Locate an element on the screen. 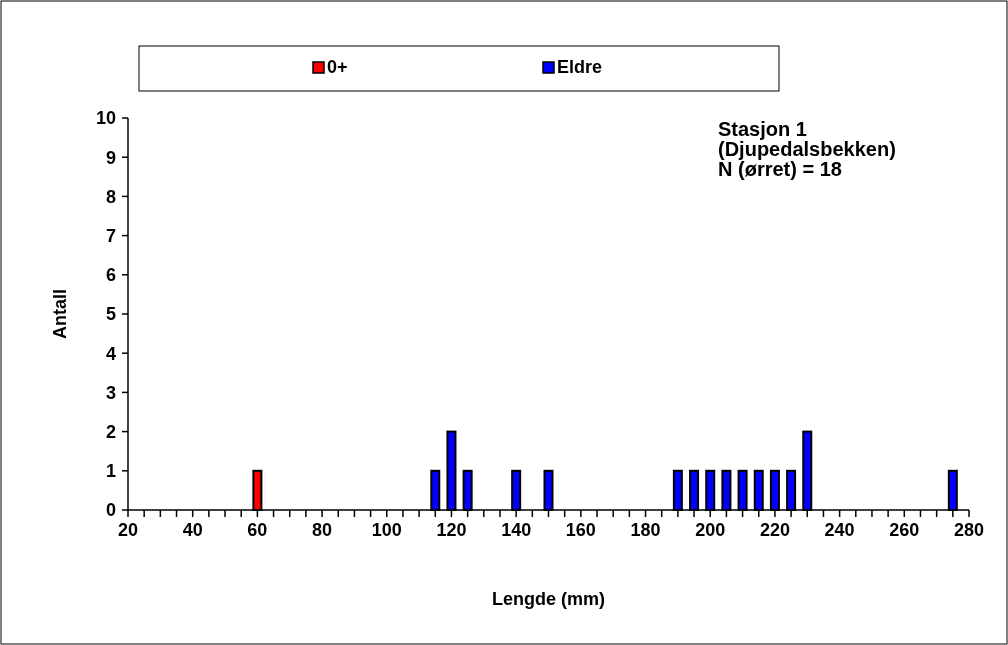 The image size is (1008, 645). x-tick-label: 100 is located at coordinates (386, 530).